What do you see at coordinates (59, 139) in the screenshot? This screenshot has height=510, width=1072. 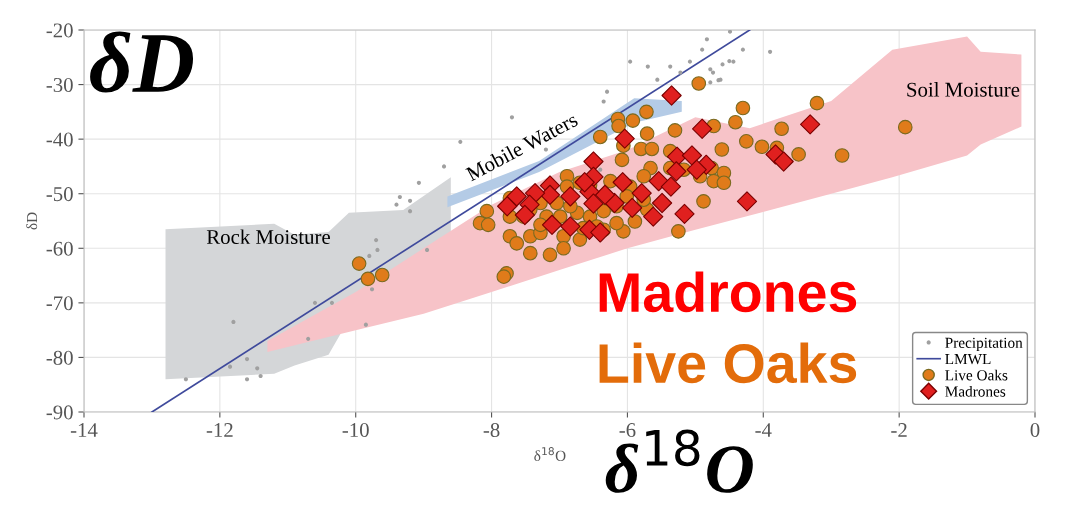 I see `y-tick-label: -40` at bounding box center [59, 139].